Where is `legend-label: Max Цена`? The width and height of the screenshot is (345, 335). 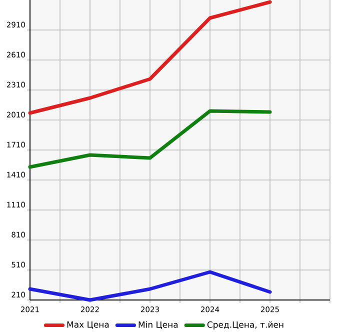
legend-label: Max Цена is located at coordinates (88, 325).